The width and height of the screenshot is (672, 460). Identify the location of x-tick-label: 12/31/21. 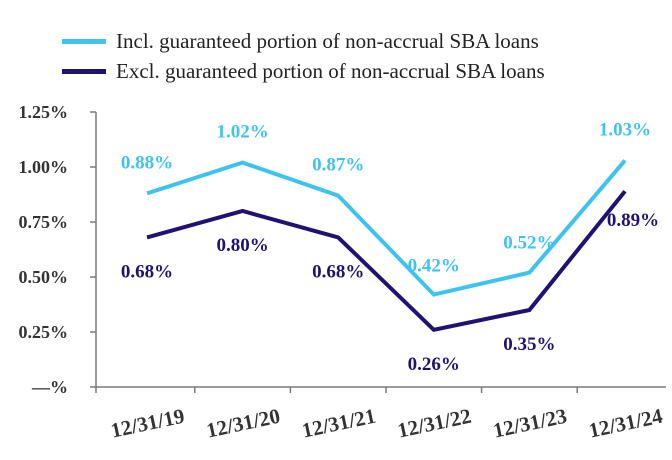
(339, 423).